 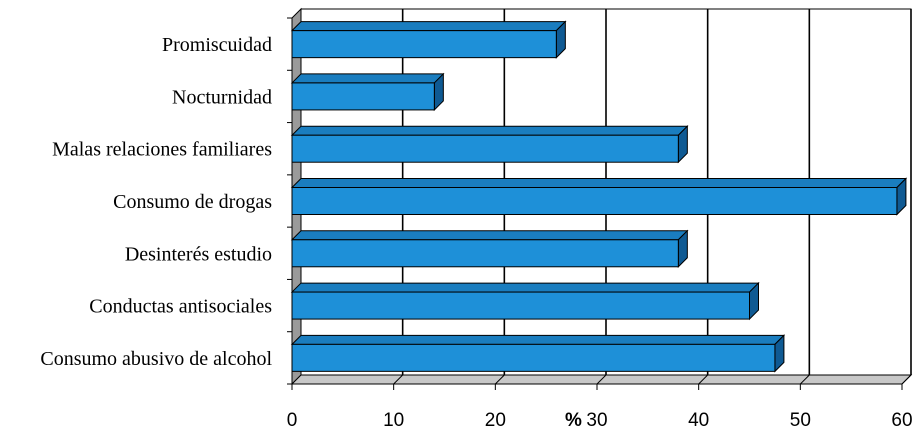 What do you see at coordinates (596, 420) in the screenshot?
I see `x-tick-label: 30` at bounding box center [596, 420].